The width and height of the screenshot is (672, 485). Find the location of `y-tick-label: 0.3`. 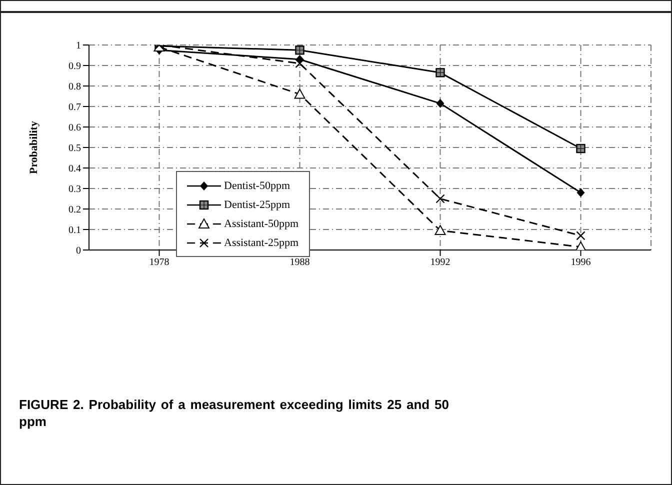

y-tick-label: 0.3 is located at coordinates (74, 190).